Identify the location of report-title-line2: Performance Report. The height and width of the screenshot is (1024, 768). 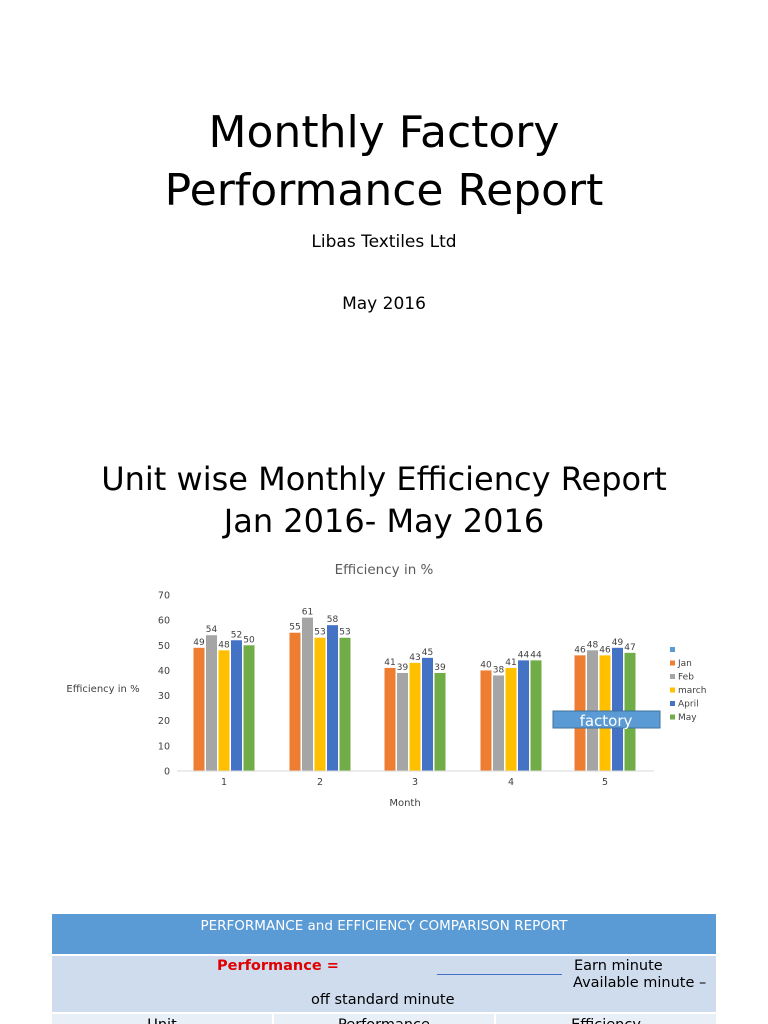
(384, 190).